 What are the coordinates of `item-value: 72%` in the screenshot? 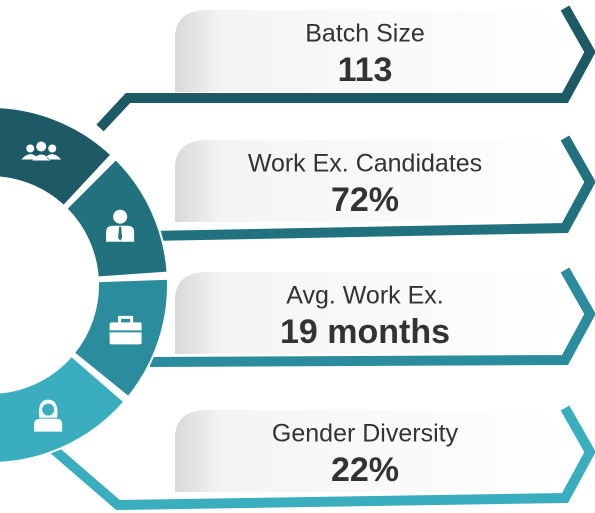 It's located at (365, 200).